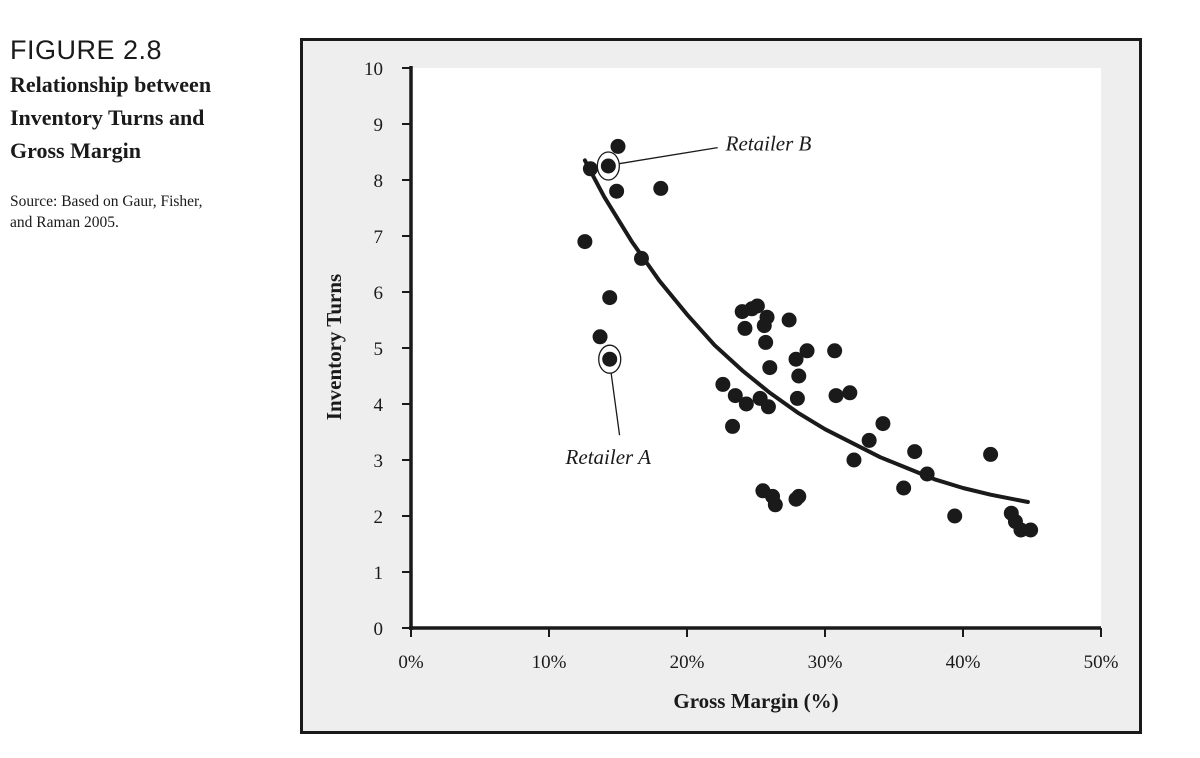 Image resolution: width=1200 pixels, height=758 pixels. Describe the element at coordinates (379, 629) in the screenshot. I see `y-tick-label: 0` at that location.